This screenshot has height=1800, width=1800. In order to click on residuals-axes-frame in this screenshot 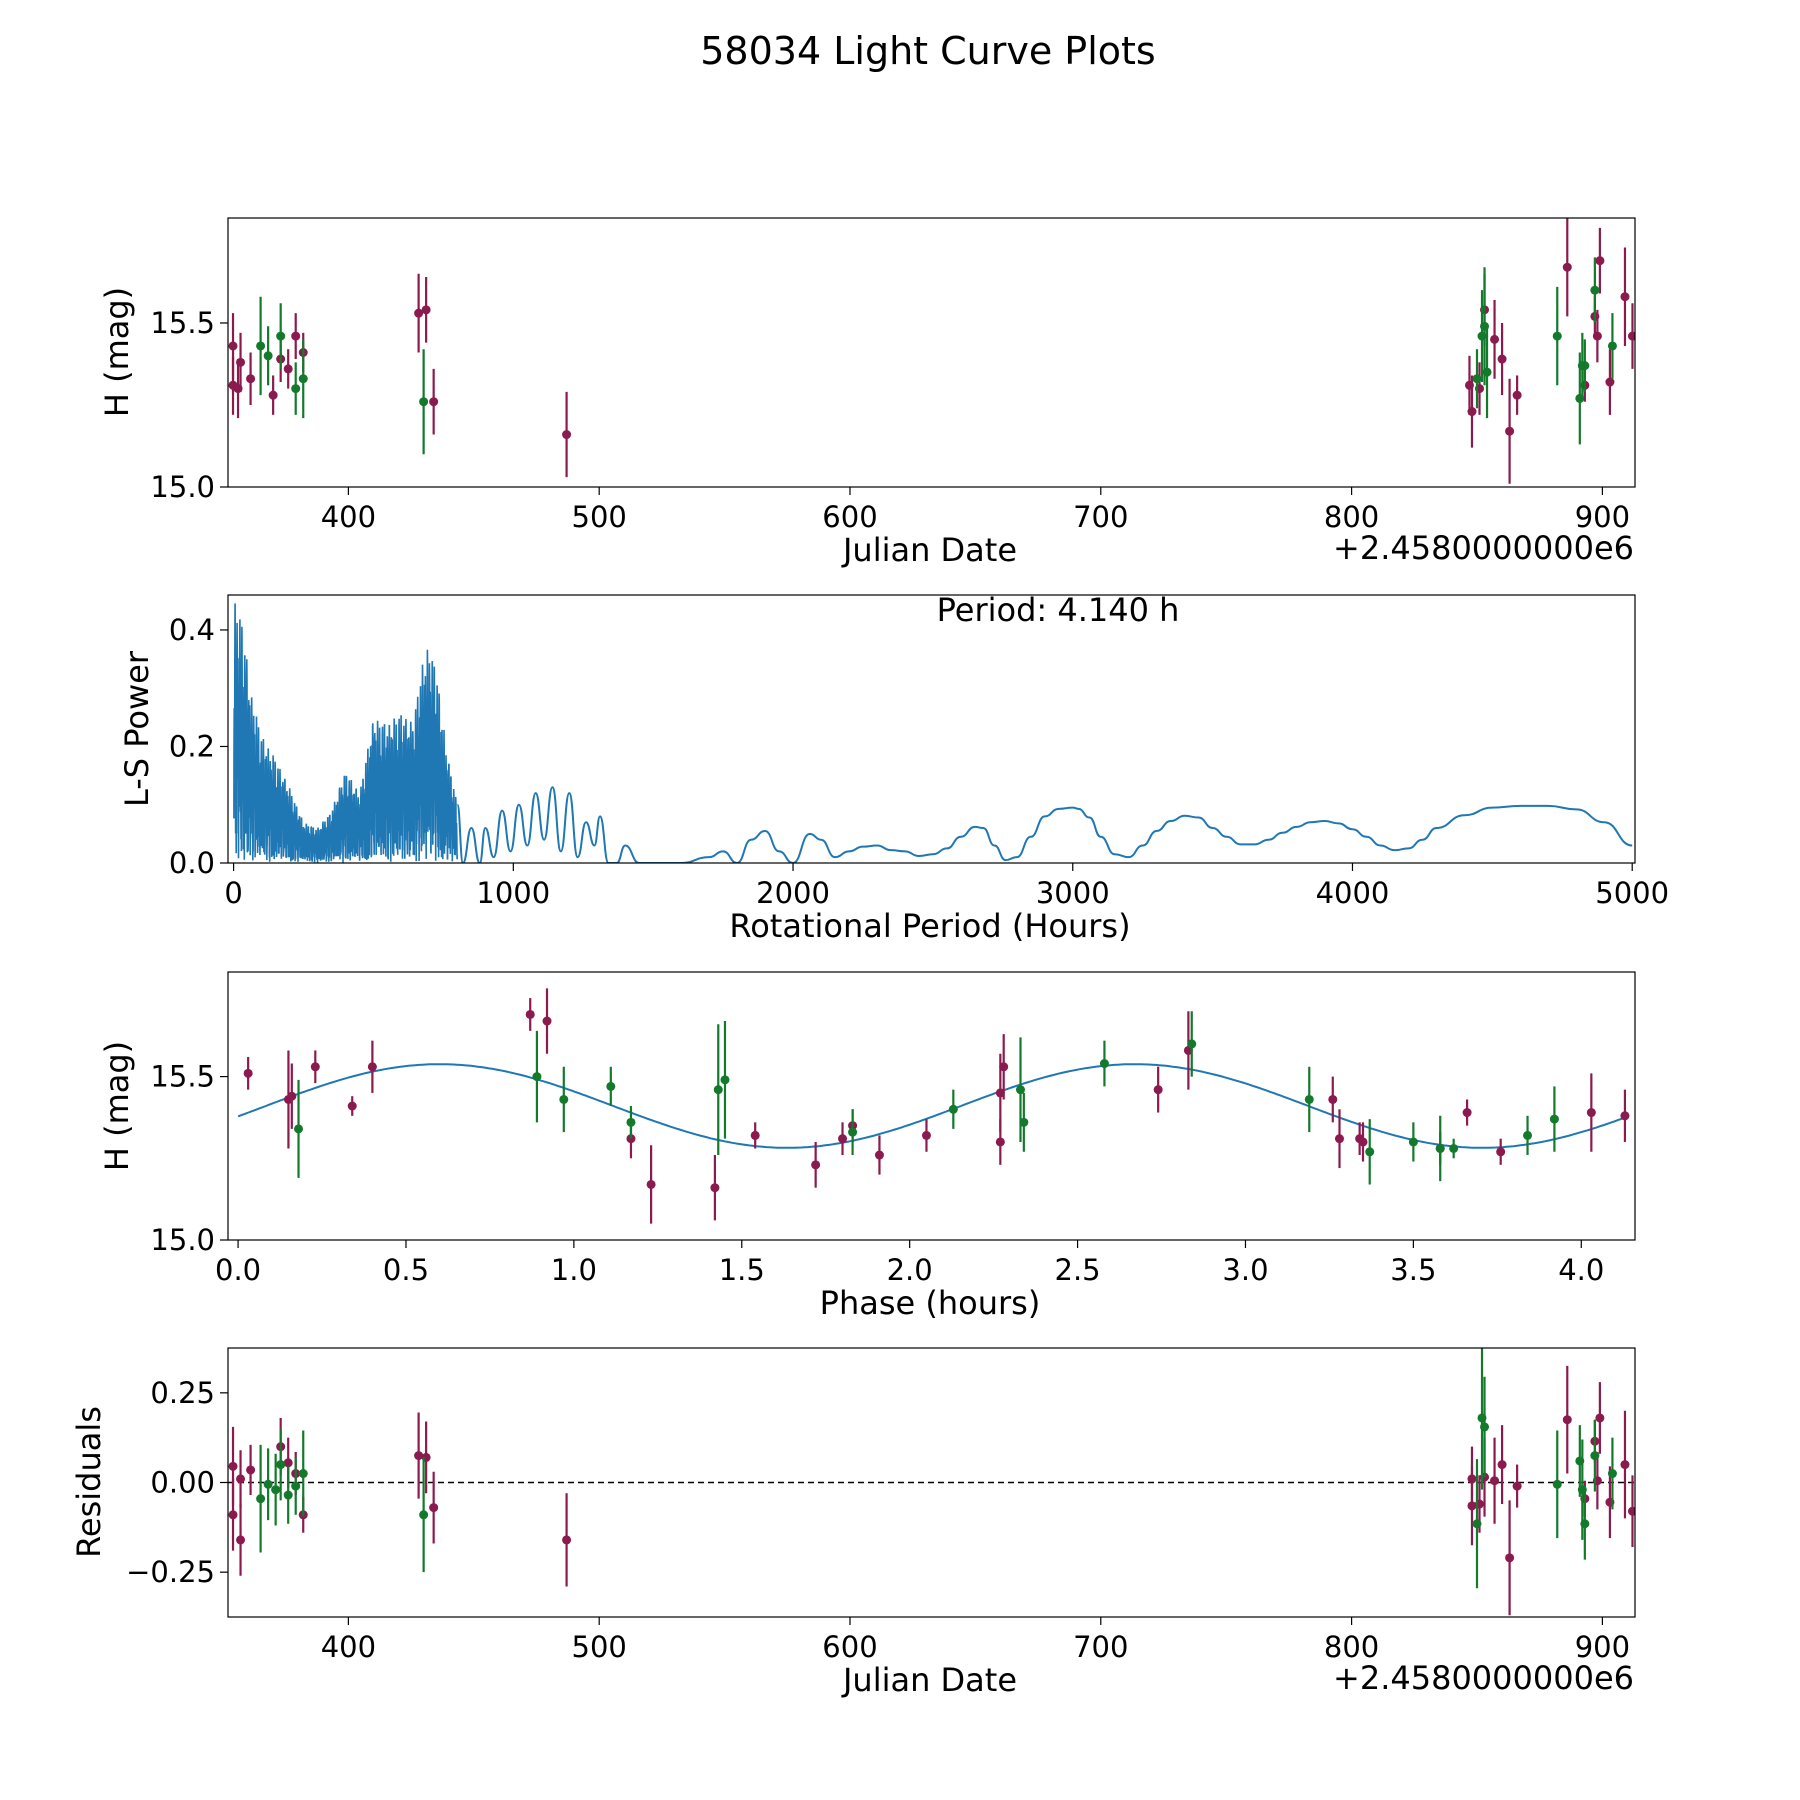, I will do `click(931, 1482)`.